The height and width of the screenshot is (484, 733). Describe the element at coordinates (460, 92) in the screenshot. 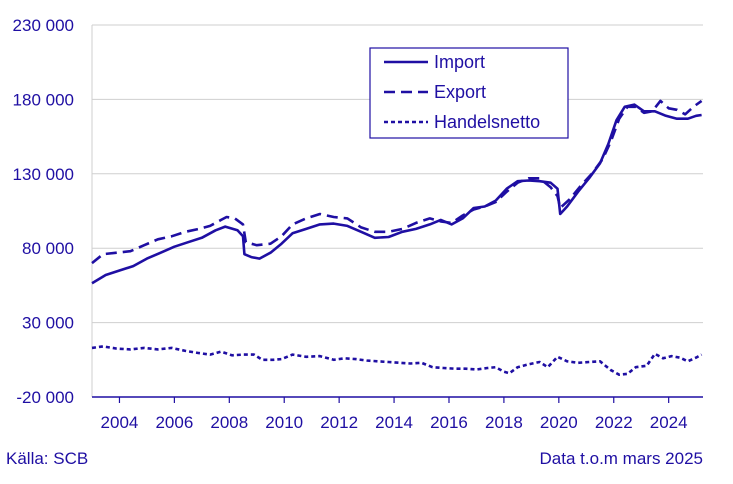

I see `legend-label: Export` at that location.